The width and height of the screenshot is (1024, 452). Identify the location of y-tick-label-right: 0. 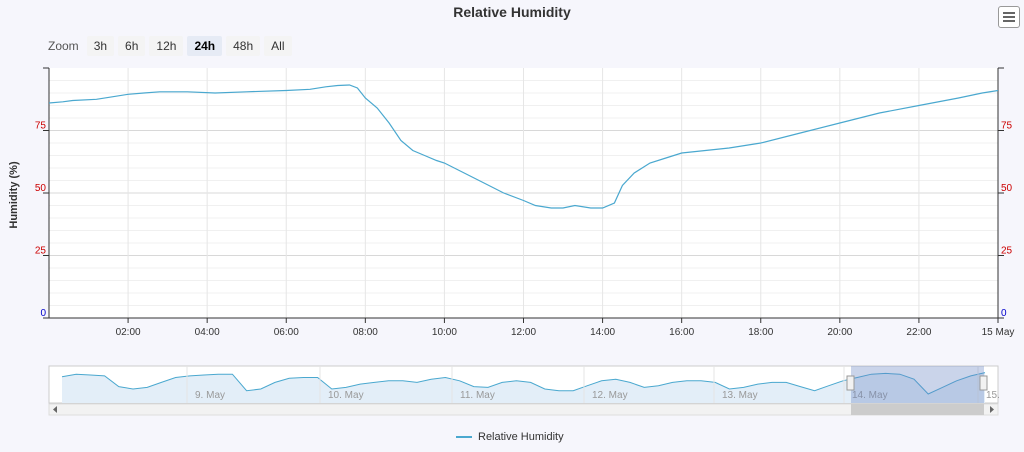
(1004, 313).